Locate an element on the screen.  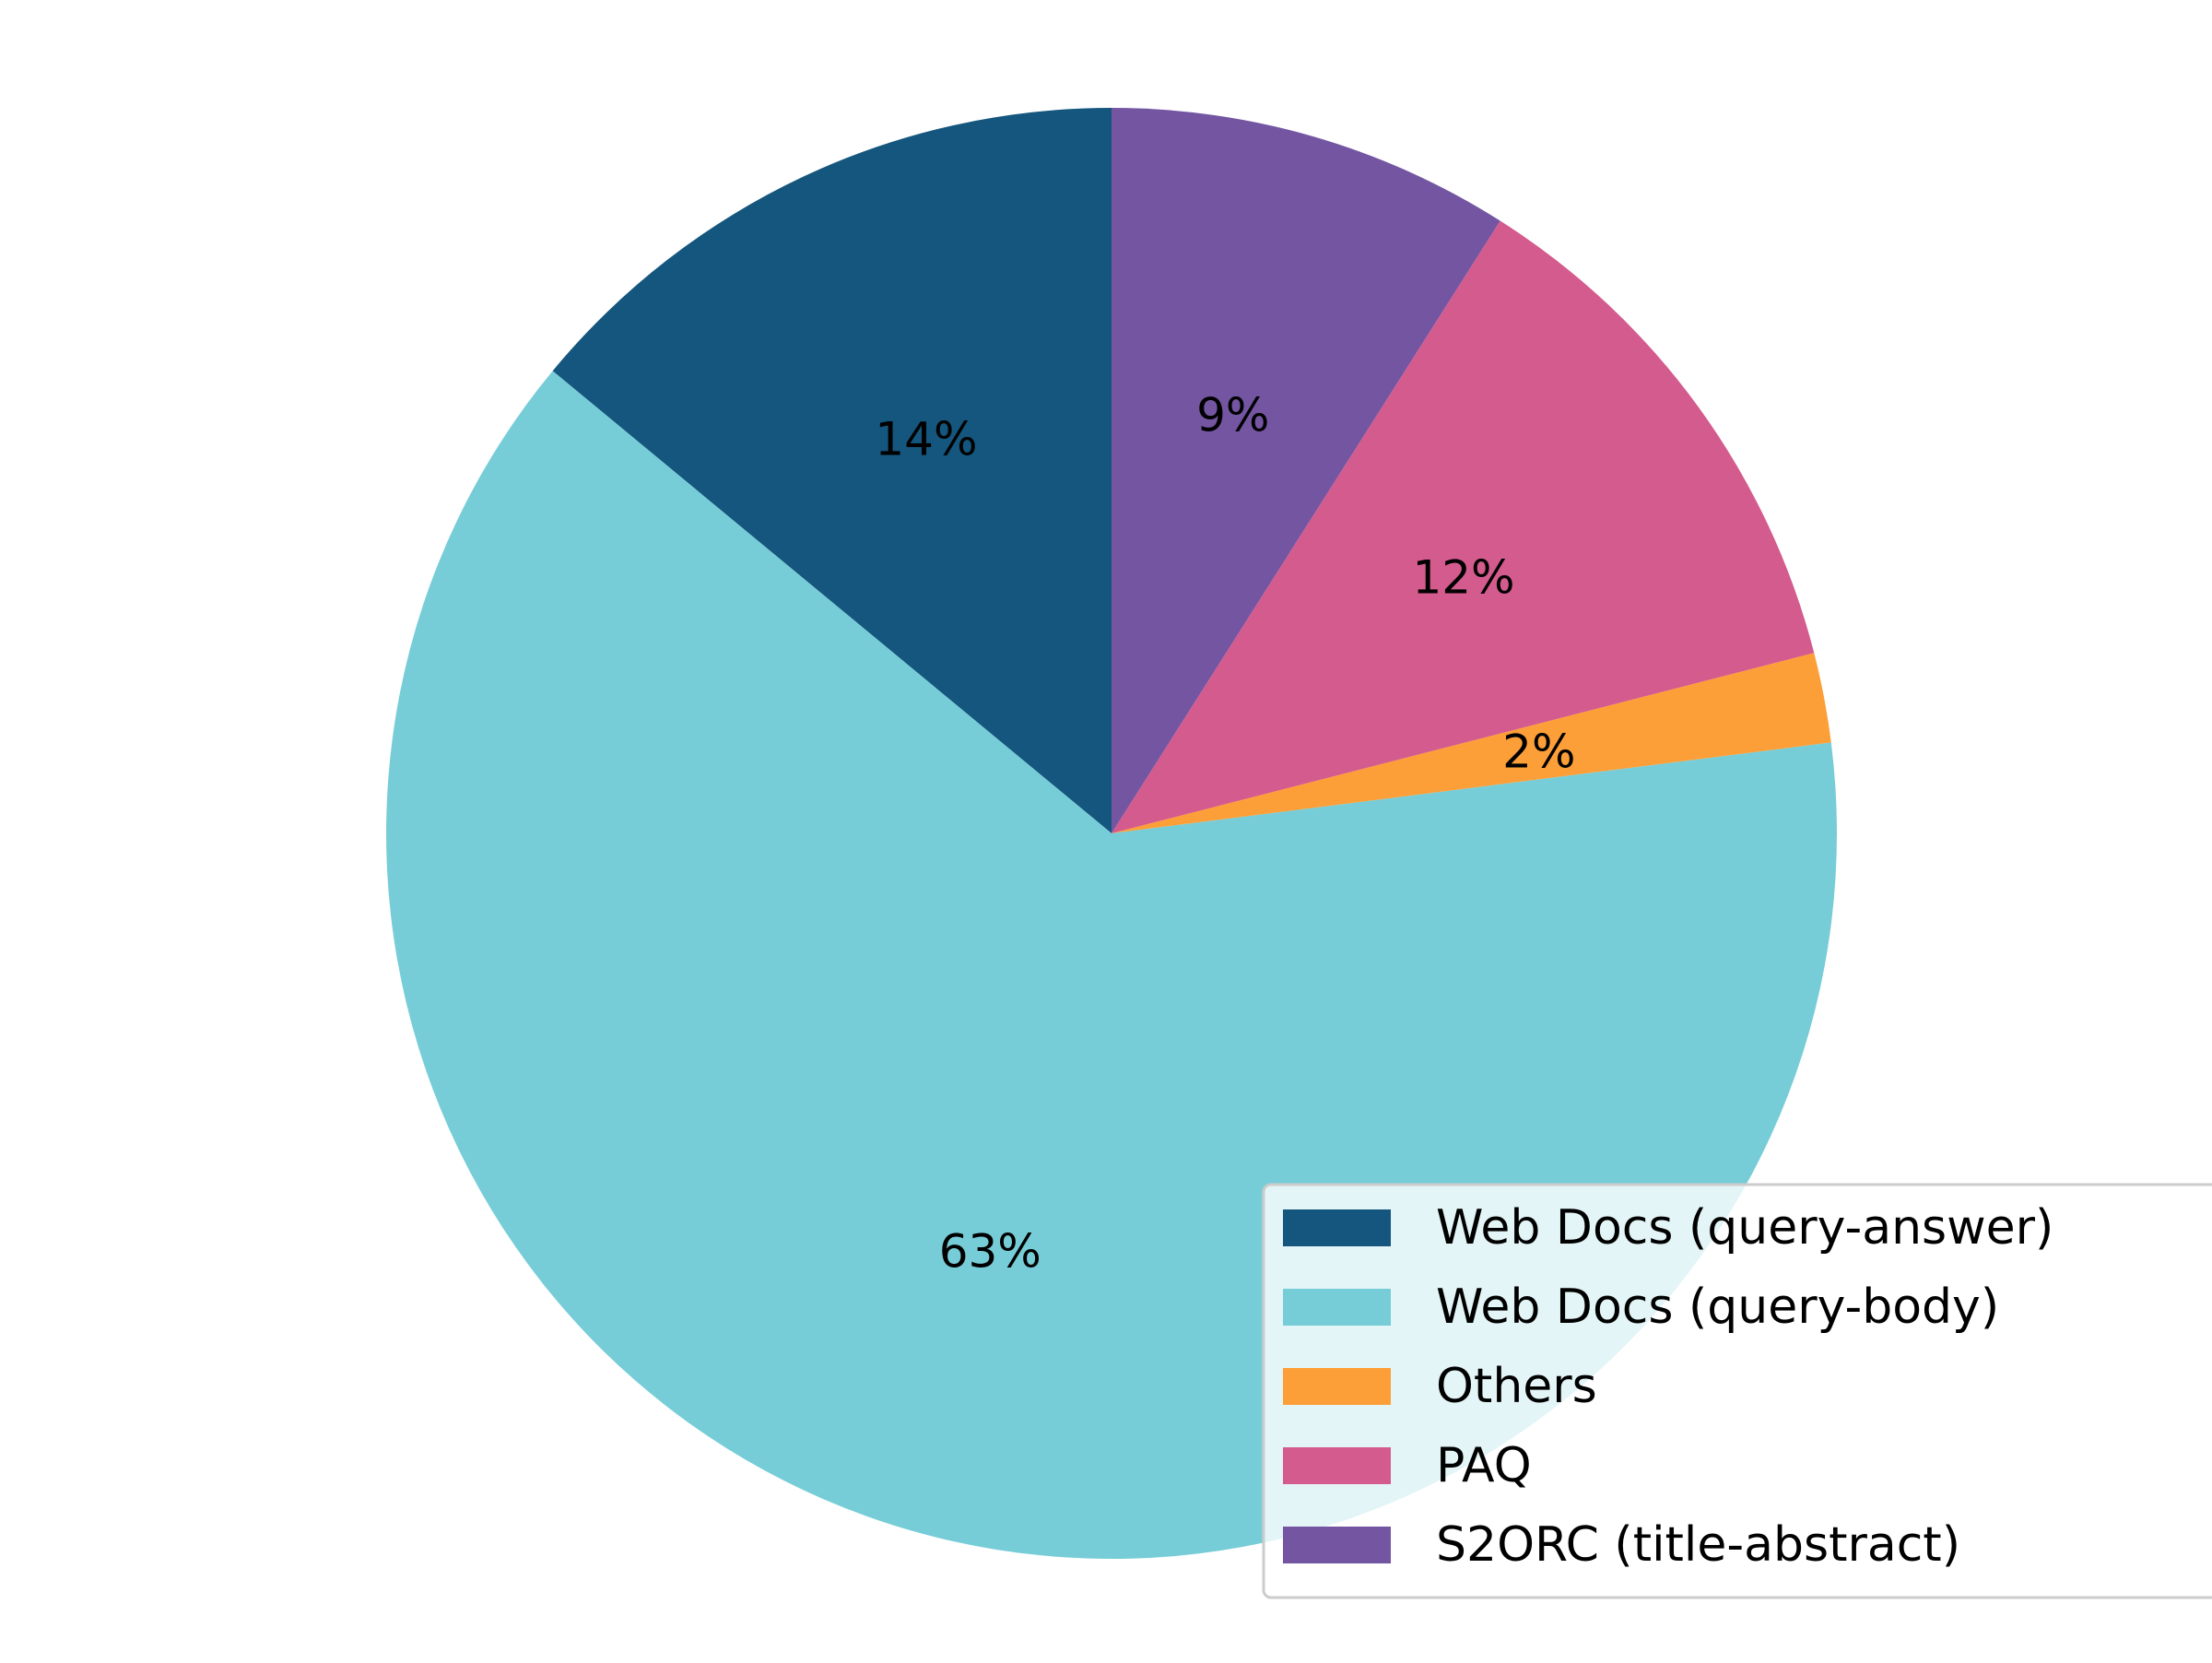
pie-slice-web-docs-query-answer is located at coordinates (832, 470).